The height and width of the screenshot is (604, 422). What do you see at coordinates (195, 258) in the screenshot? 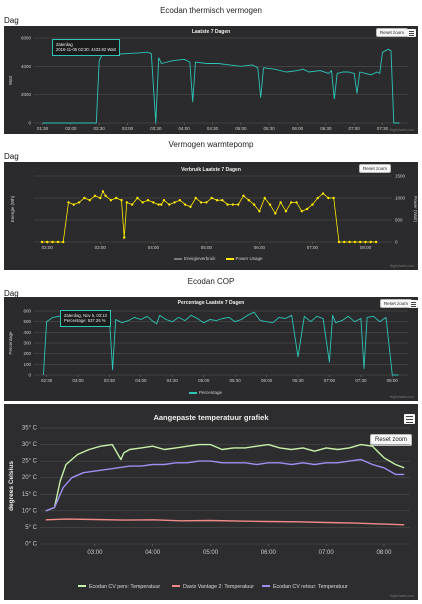
I see `chart2-legend-energy: Energieverbruik` at bounding box center [195, 258].